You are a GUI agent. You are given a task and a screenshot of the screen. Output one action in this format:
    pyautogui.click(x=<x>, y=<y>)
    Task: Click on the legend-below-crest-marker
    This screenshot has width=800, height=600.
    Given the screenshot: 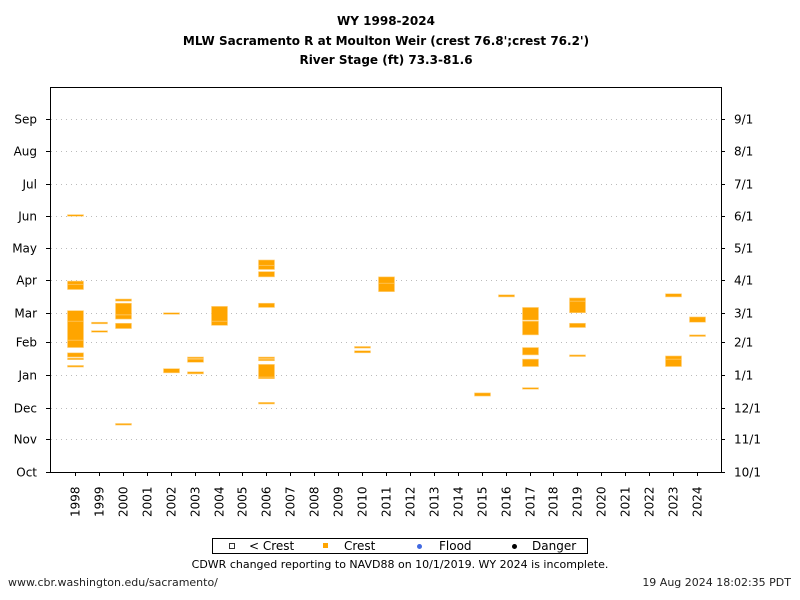 What is the action you would take?
    pyautogui.click(x=232, y=546)
    